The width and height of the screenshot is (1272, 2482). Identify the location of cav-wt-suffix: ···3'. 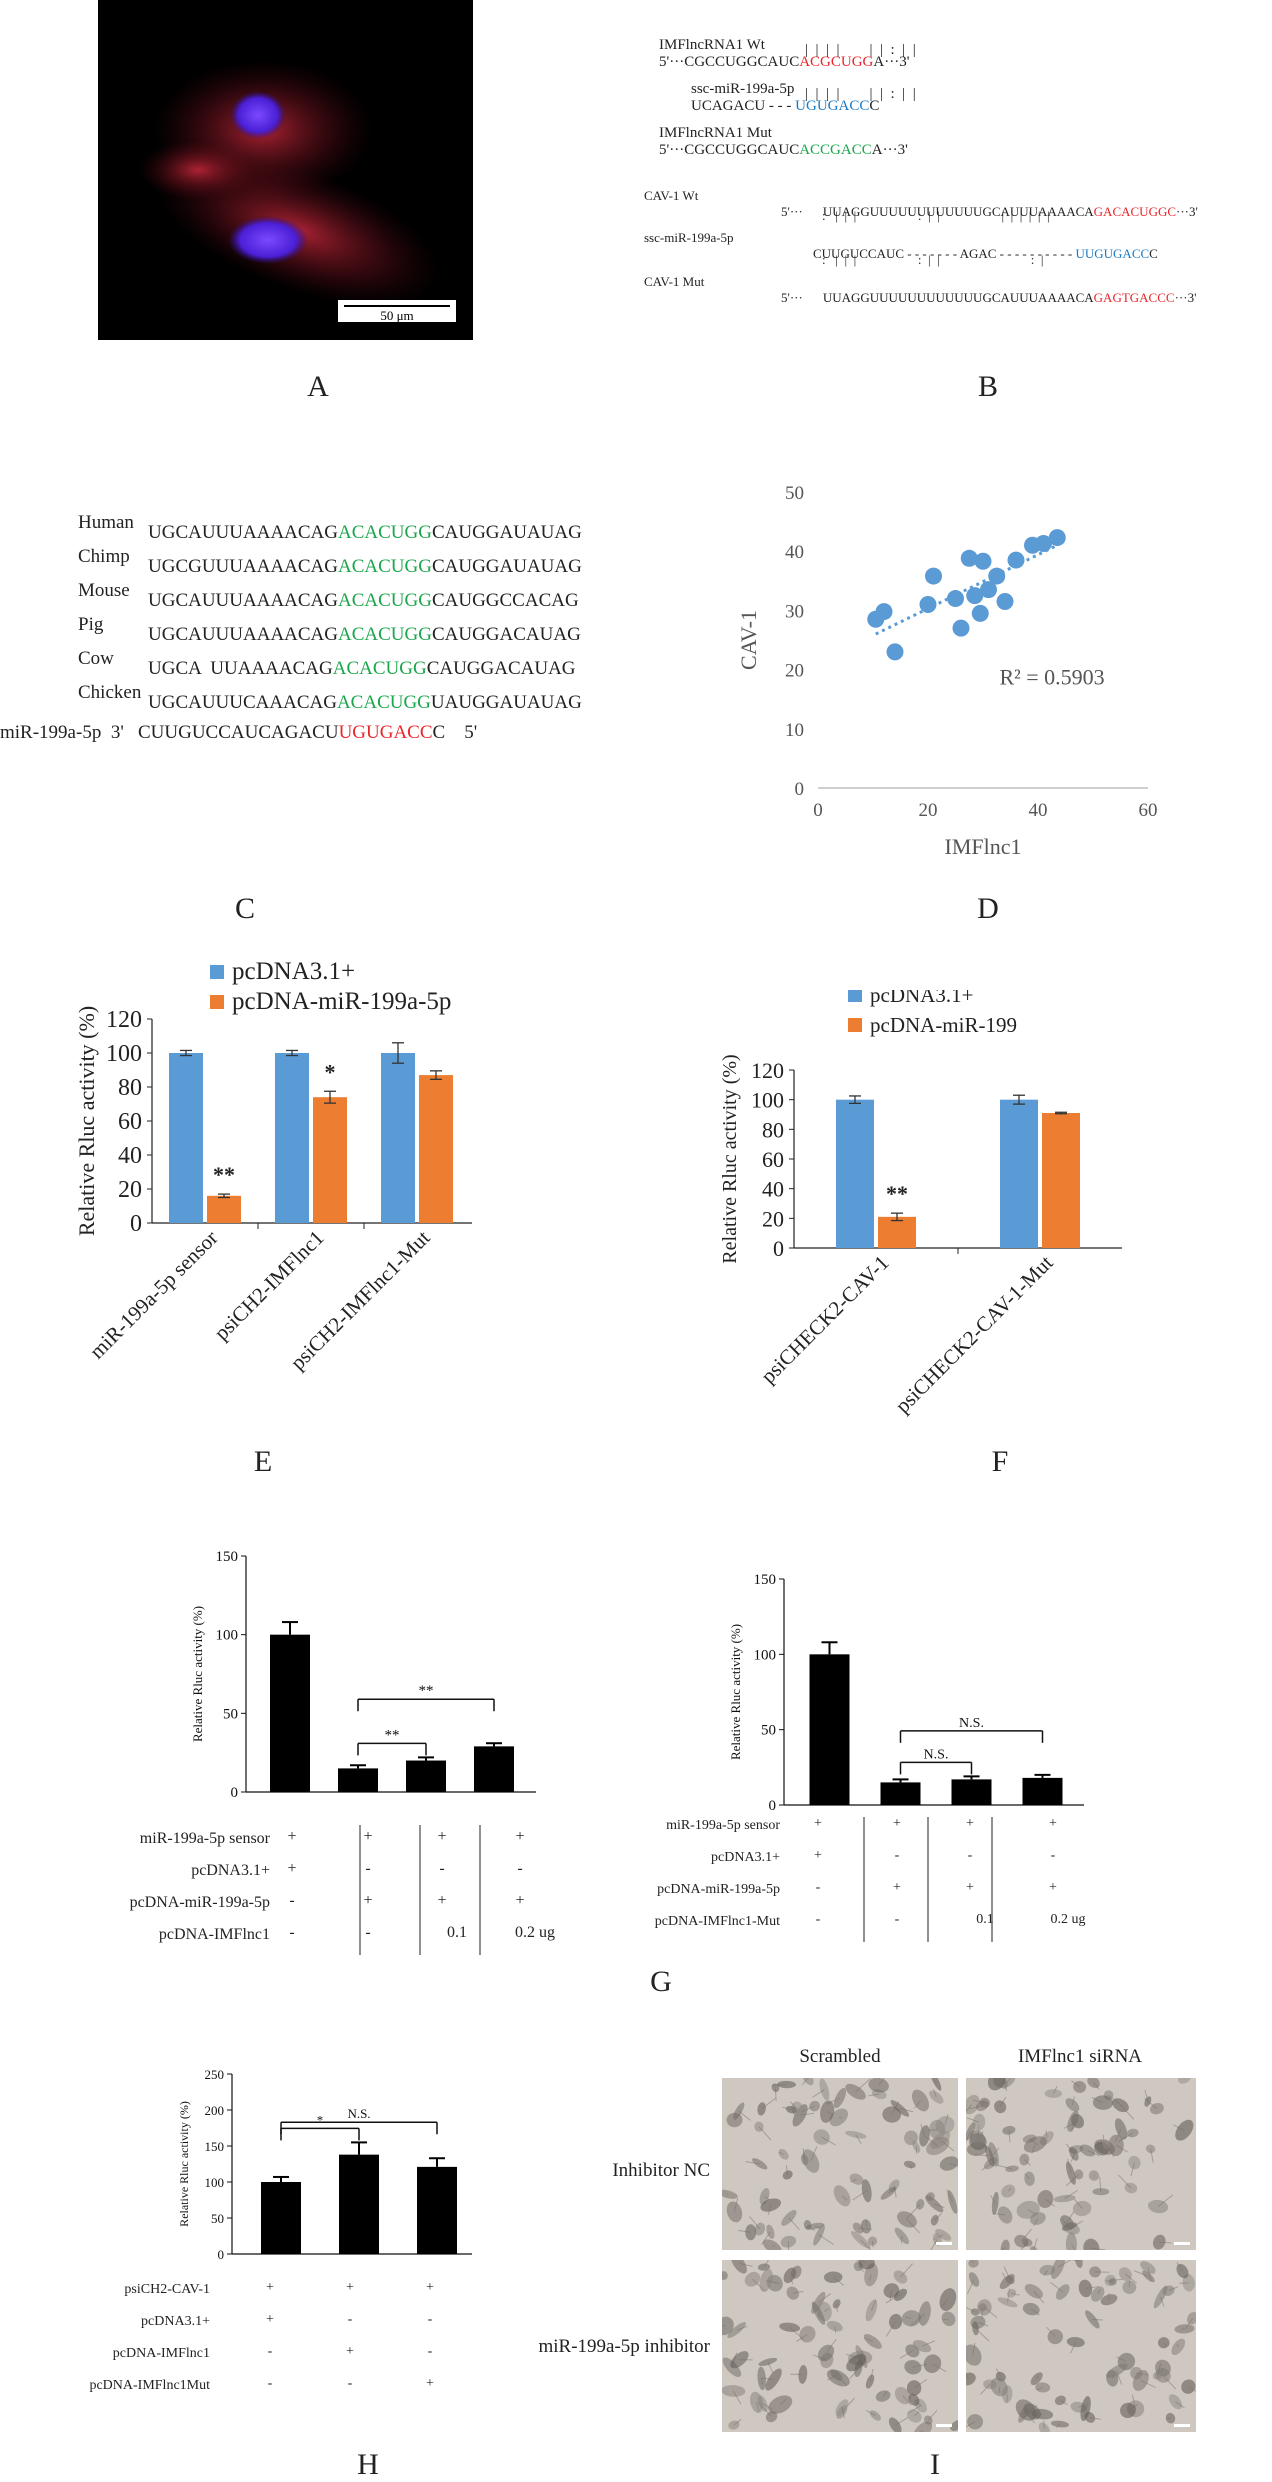
(1187, 211).